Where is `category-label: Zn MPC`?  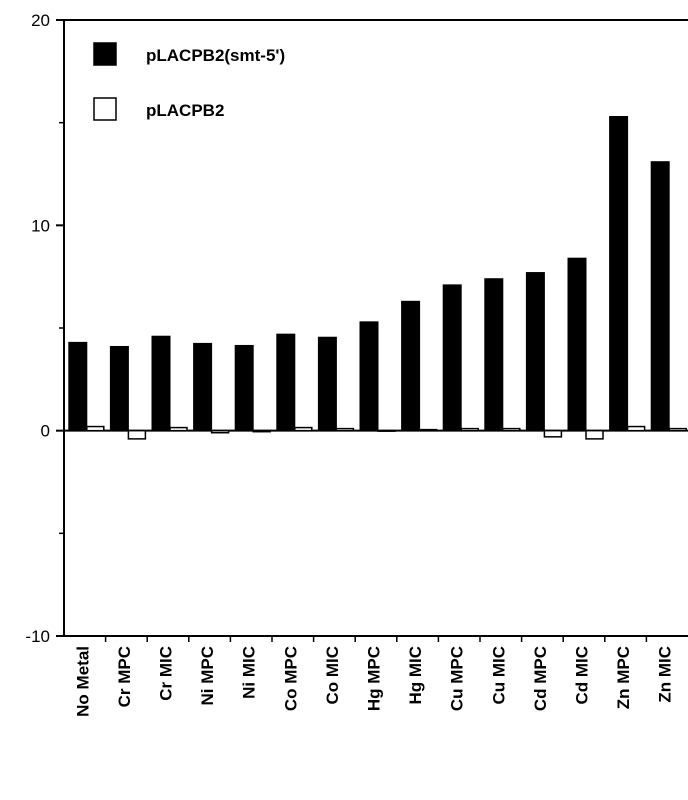 category-label: Zn MPC is located at coordinates (623, 677).